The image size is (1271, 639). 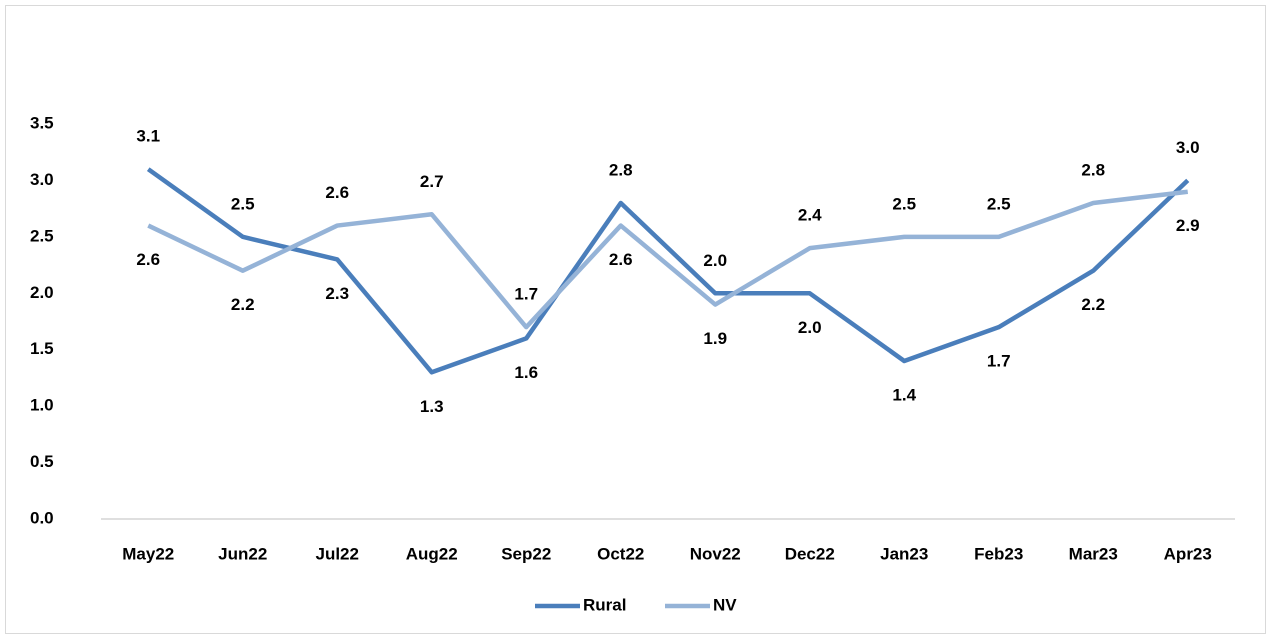 I want to click on x-tick-label: Mar23, so click(x=1093, y=553).